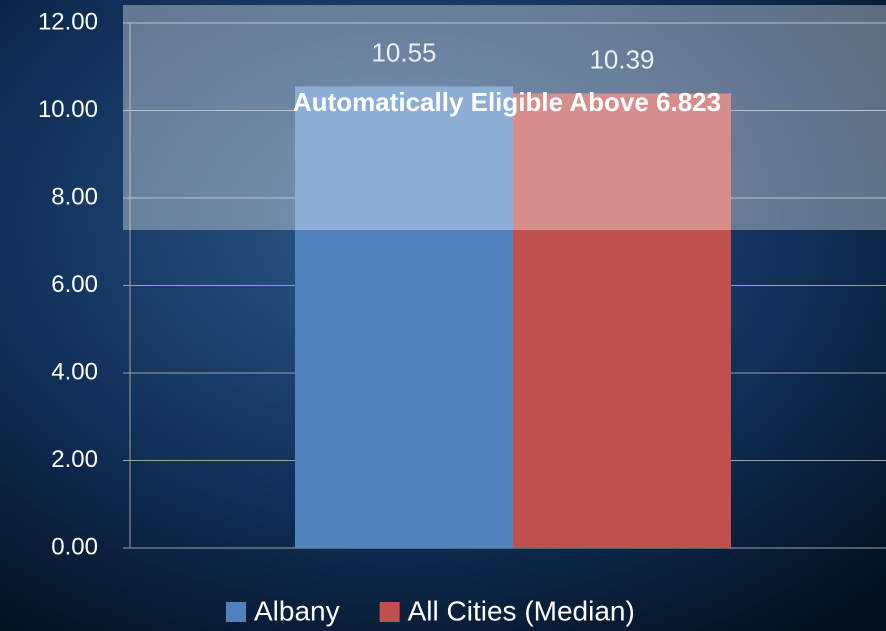 This screenshot has width=886, height=631. Describe the element at coordinates (403, 52) in the screenshot. I see `data-label: 10.55` at that location.